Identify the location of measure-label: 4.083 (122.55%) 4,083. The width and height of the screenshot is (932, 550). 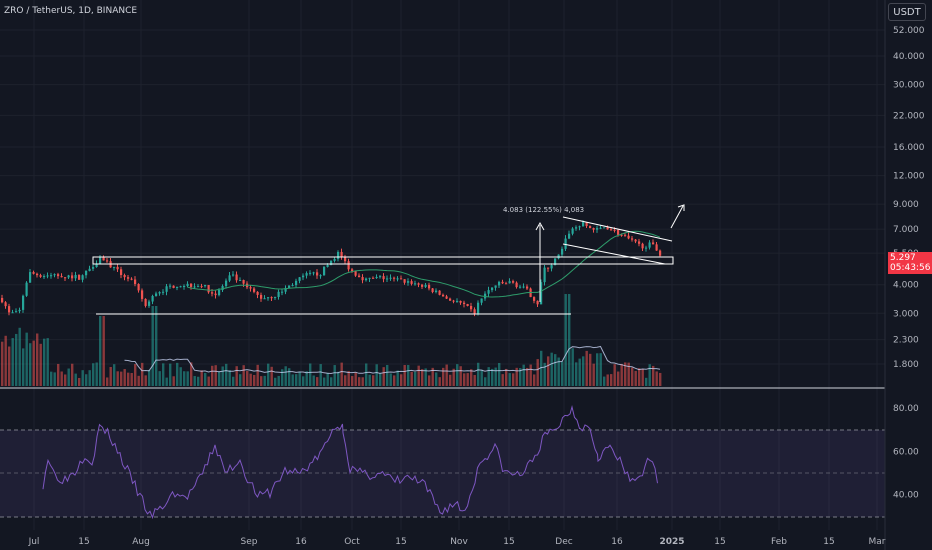
(543, 210).